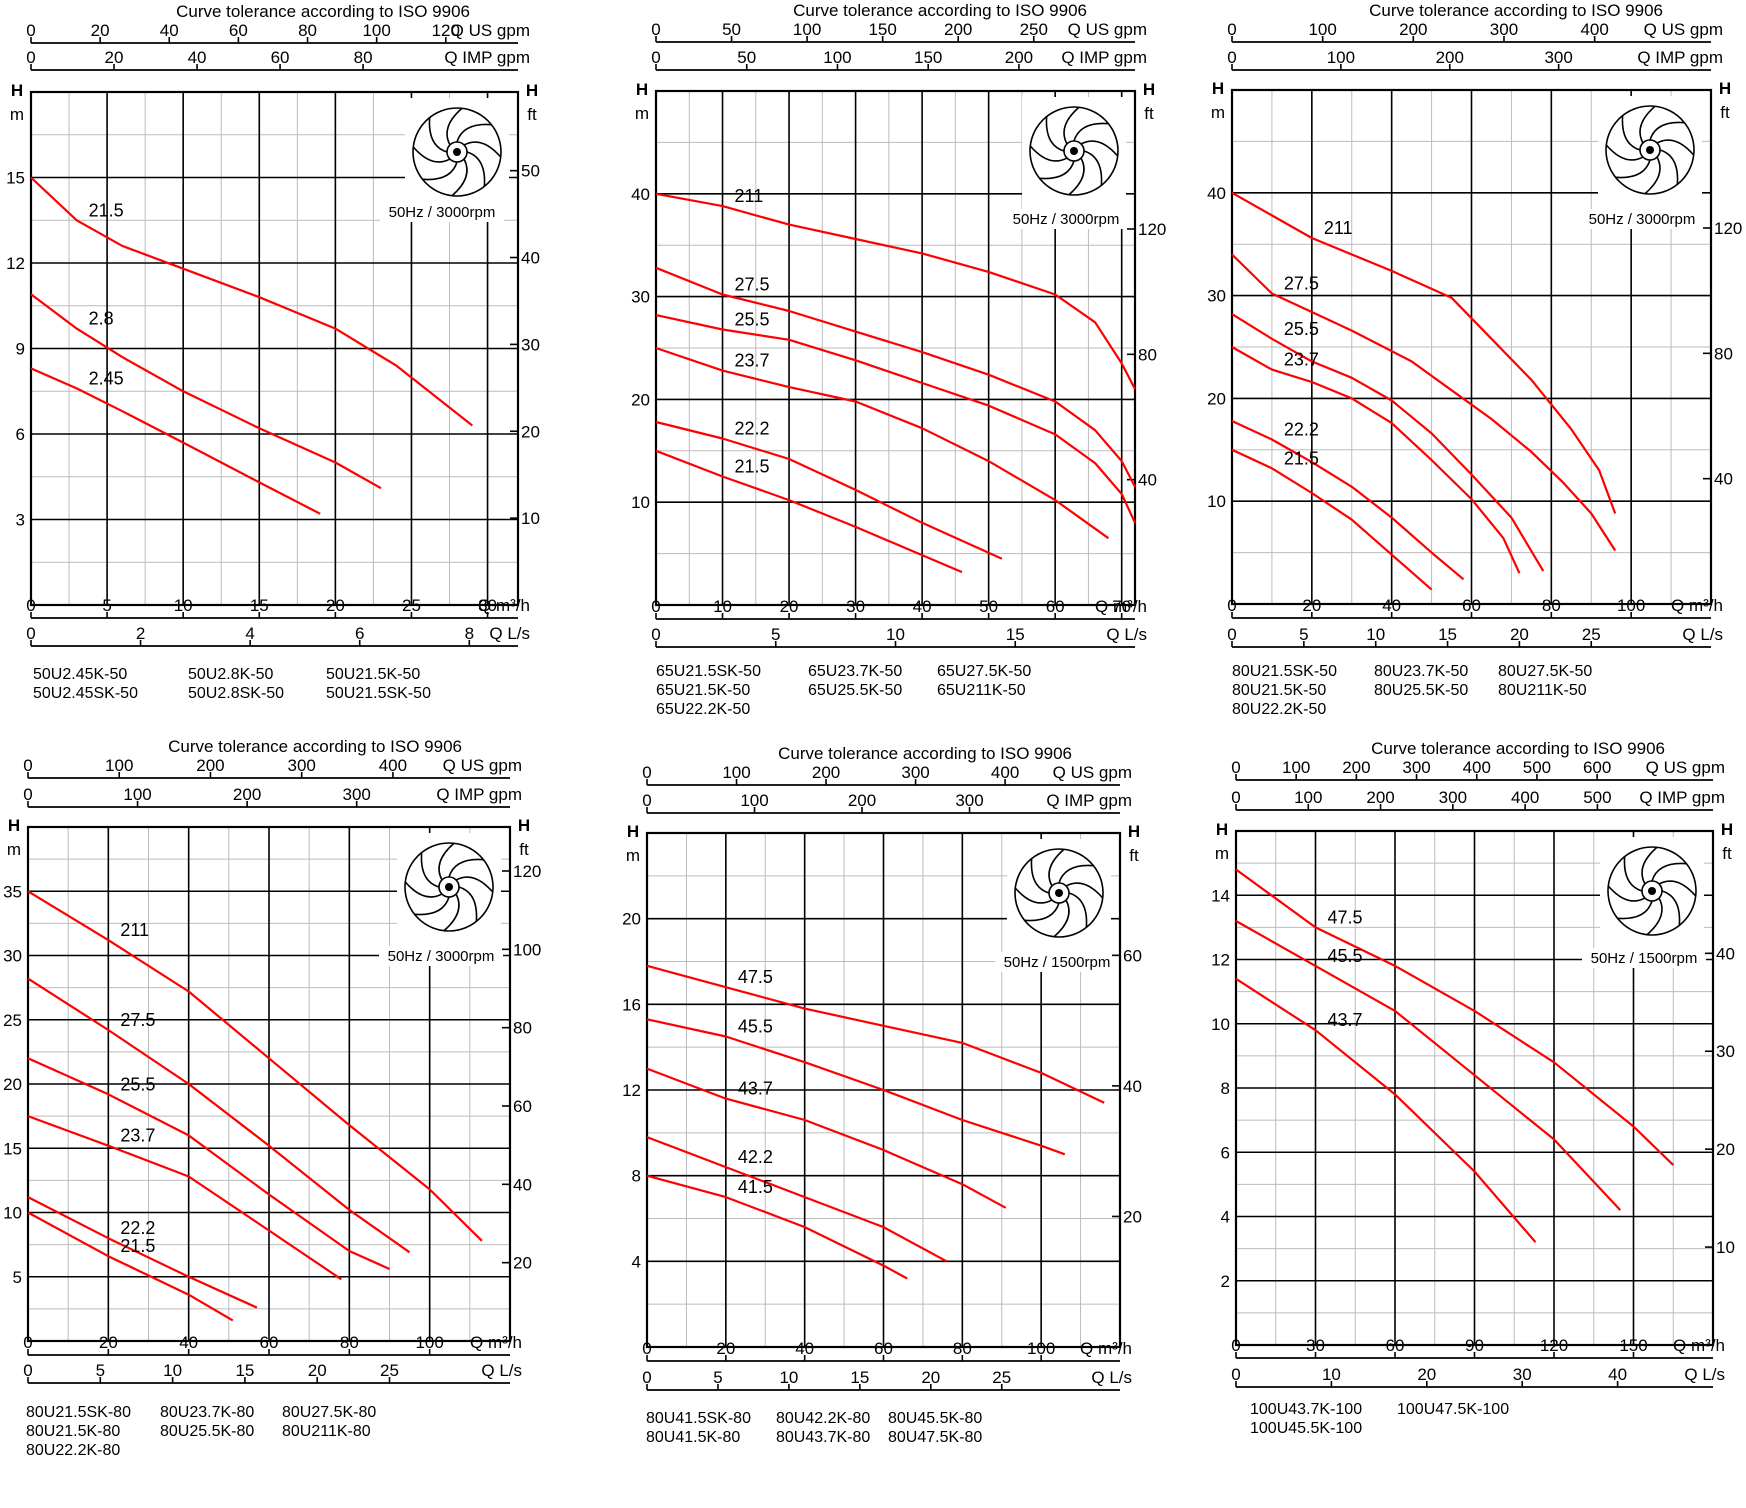 This screenshot has height=1508, width=1746. Describe the element at coordinates (915, 772) in the screenshot. I see `usgpm-scale-tick-label: 300` at that location.